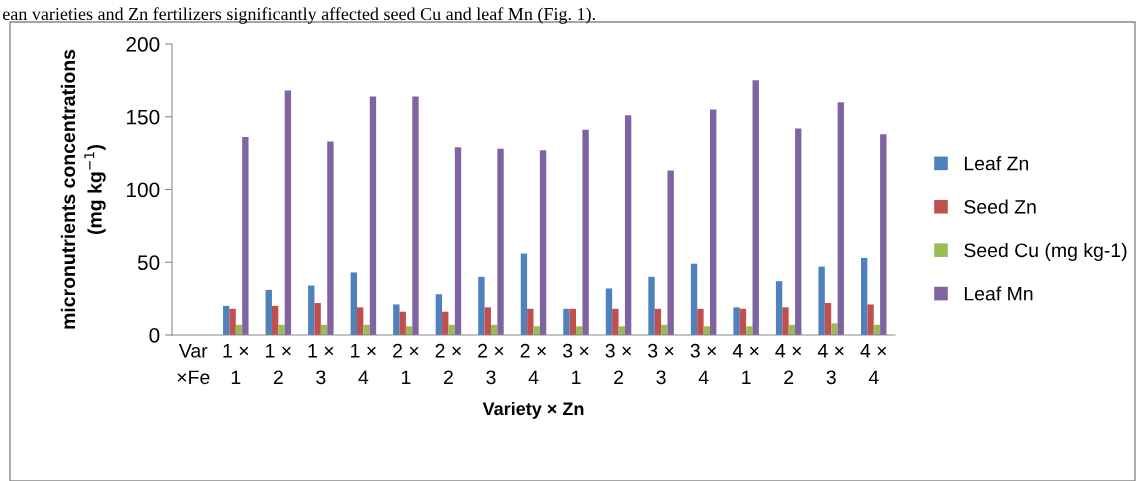 This screenshot has width=1144, height=481. I want to click on x-tick-label: 3 × 4, so click(703, 364).